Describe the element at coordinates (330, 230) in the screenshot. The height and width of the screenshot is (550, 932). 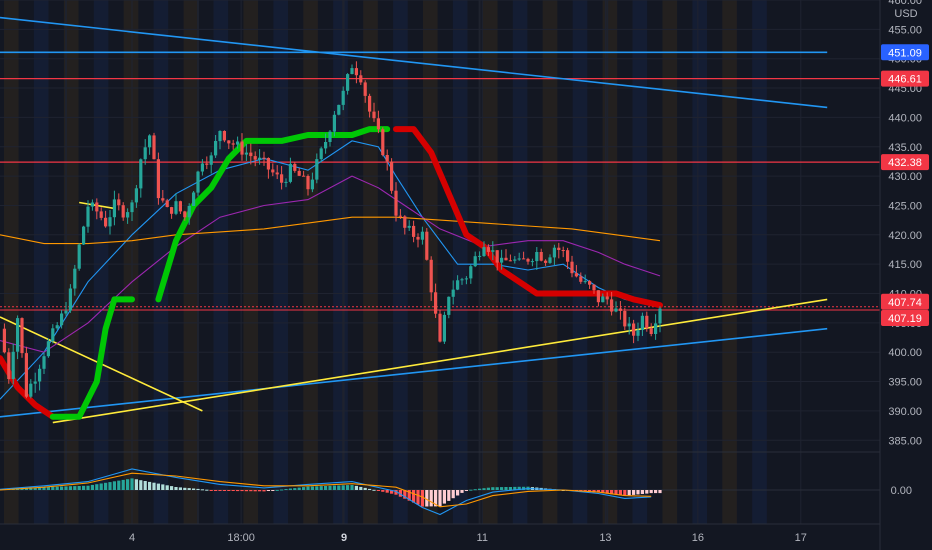
I see `moving-average-line` at that location.